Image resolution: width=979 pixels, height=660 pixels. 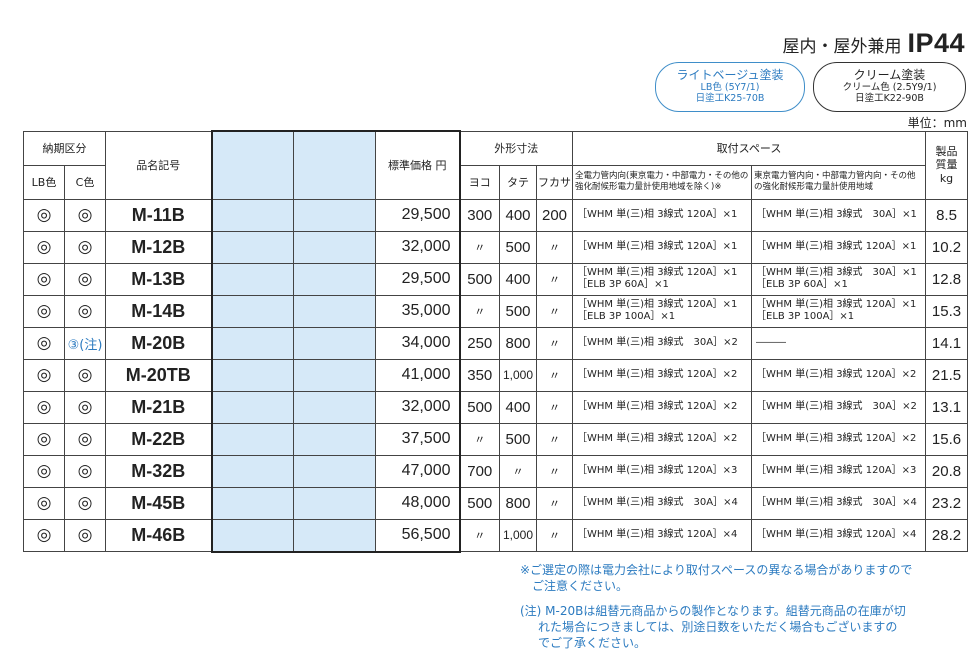 What do you see at coordinates (889, 87) in the screenshot?
I see `finish-badge-cream: クリーム塗装 クリーム色 (2.5Y9/1) 日塗工K22-90B` at bounding box center [889, 87].